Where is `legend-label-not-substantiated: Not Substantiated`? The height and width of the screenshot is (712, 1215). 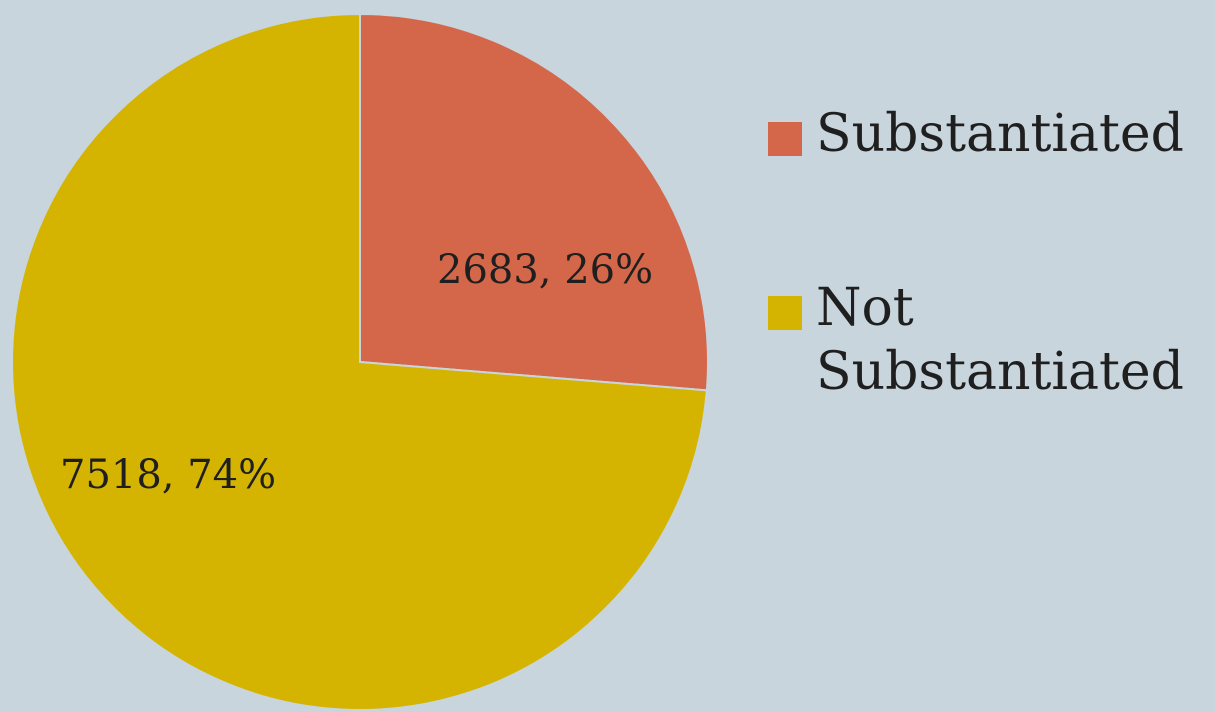 legend-label-not-substantiated: Not Substantiated is located at coordinates (1000, 340).